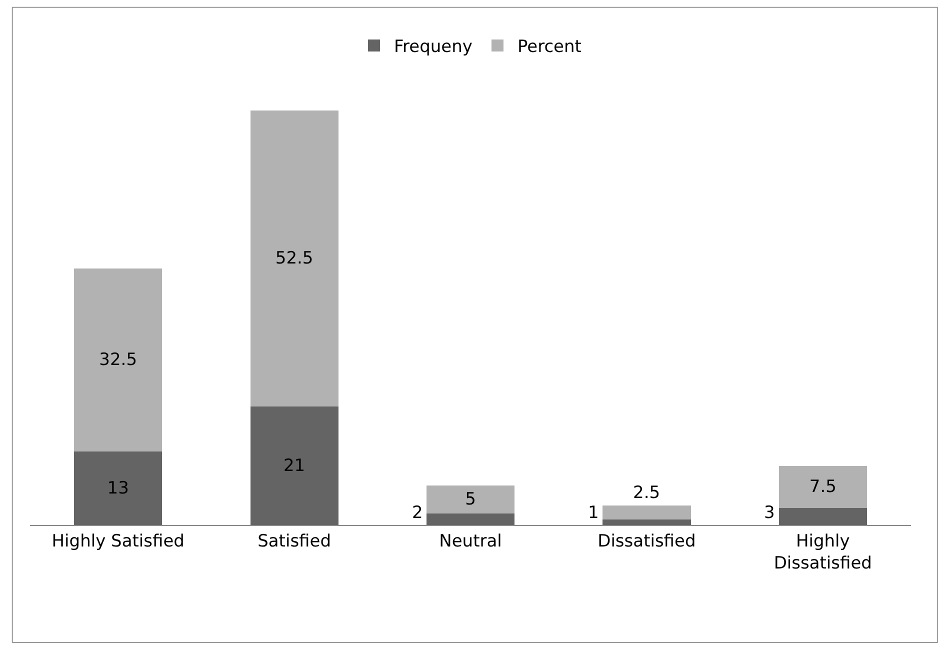 This screenshot has width=951, height=645. What do you see at coordinates (823, 552) in the screenshot?
I see `x-tick-label: Highly Dissatisfied` at bounding box center [823, 552].